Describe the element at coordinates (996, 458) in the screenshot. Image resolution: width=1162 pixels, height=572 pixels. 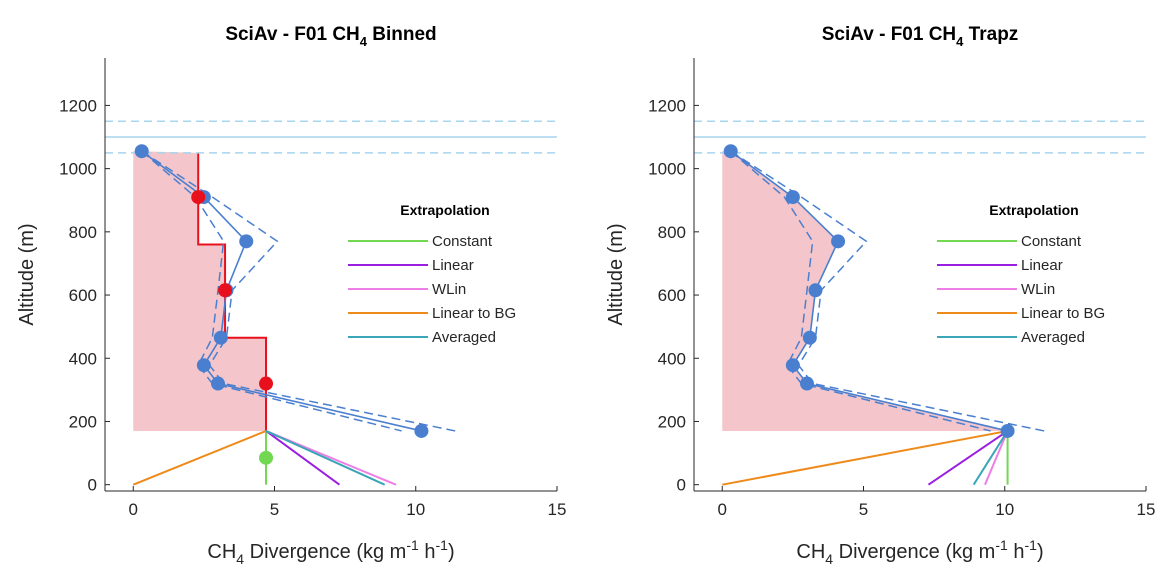
I see `extrapolation-line-wlin` at that location.